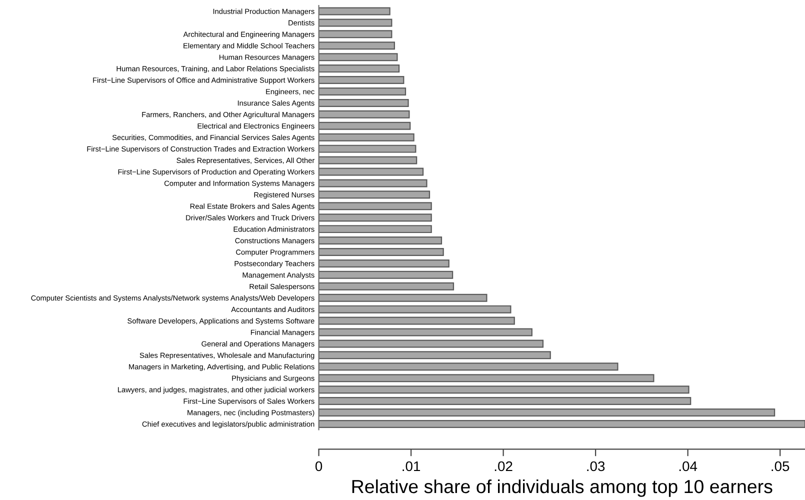 The width and height of the screenshot is (805, 500). What do you see at coordinates (503, 466) in the screenshot?
I see `x-tick-label: .02` at bounding box center [503, 466].